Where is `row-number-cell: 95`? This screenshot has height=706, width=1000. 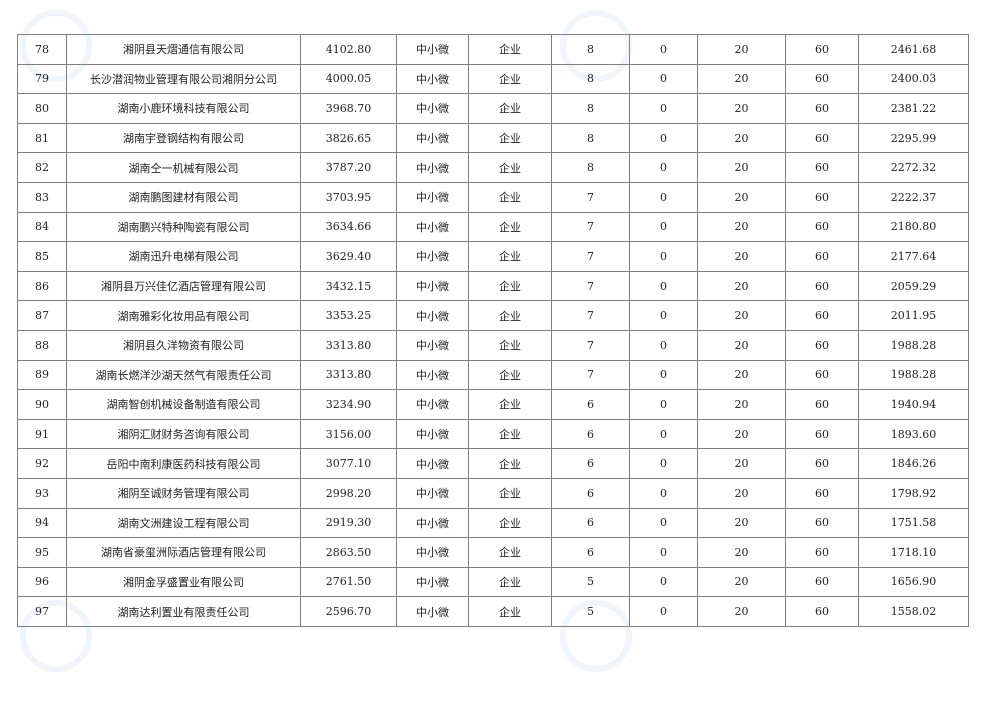
row-number-cell: 95 is located at coordinates (42, 552).